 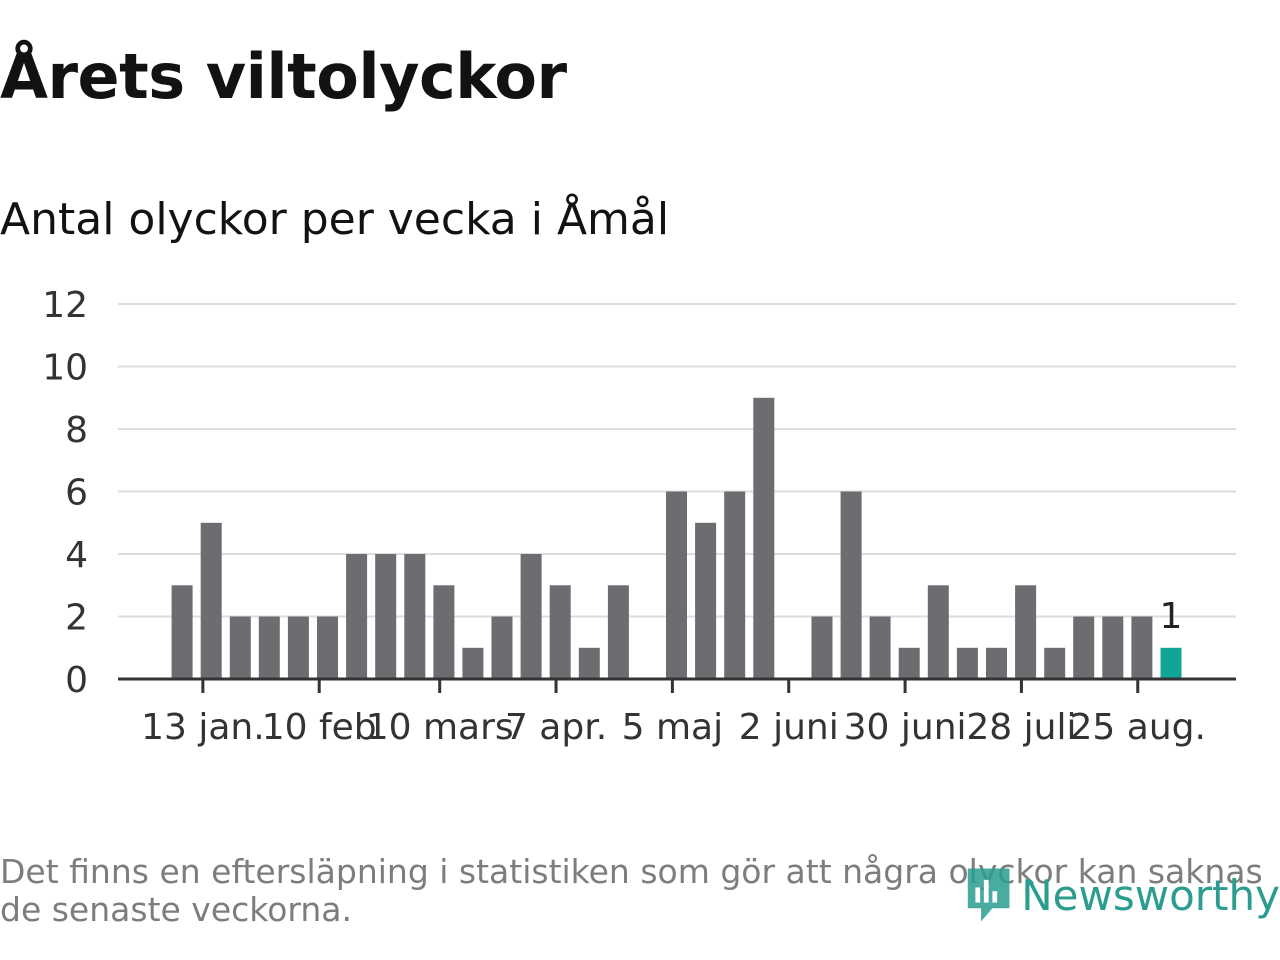 I want to click on y-tick-label: 4, so click(x=76, y=555).